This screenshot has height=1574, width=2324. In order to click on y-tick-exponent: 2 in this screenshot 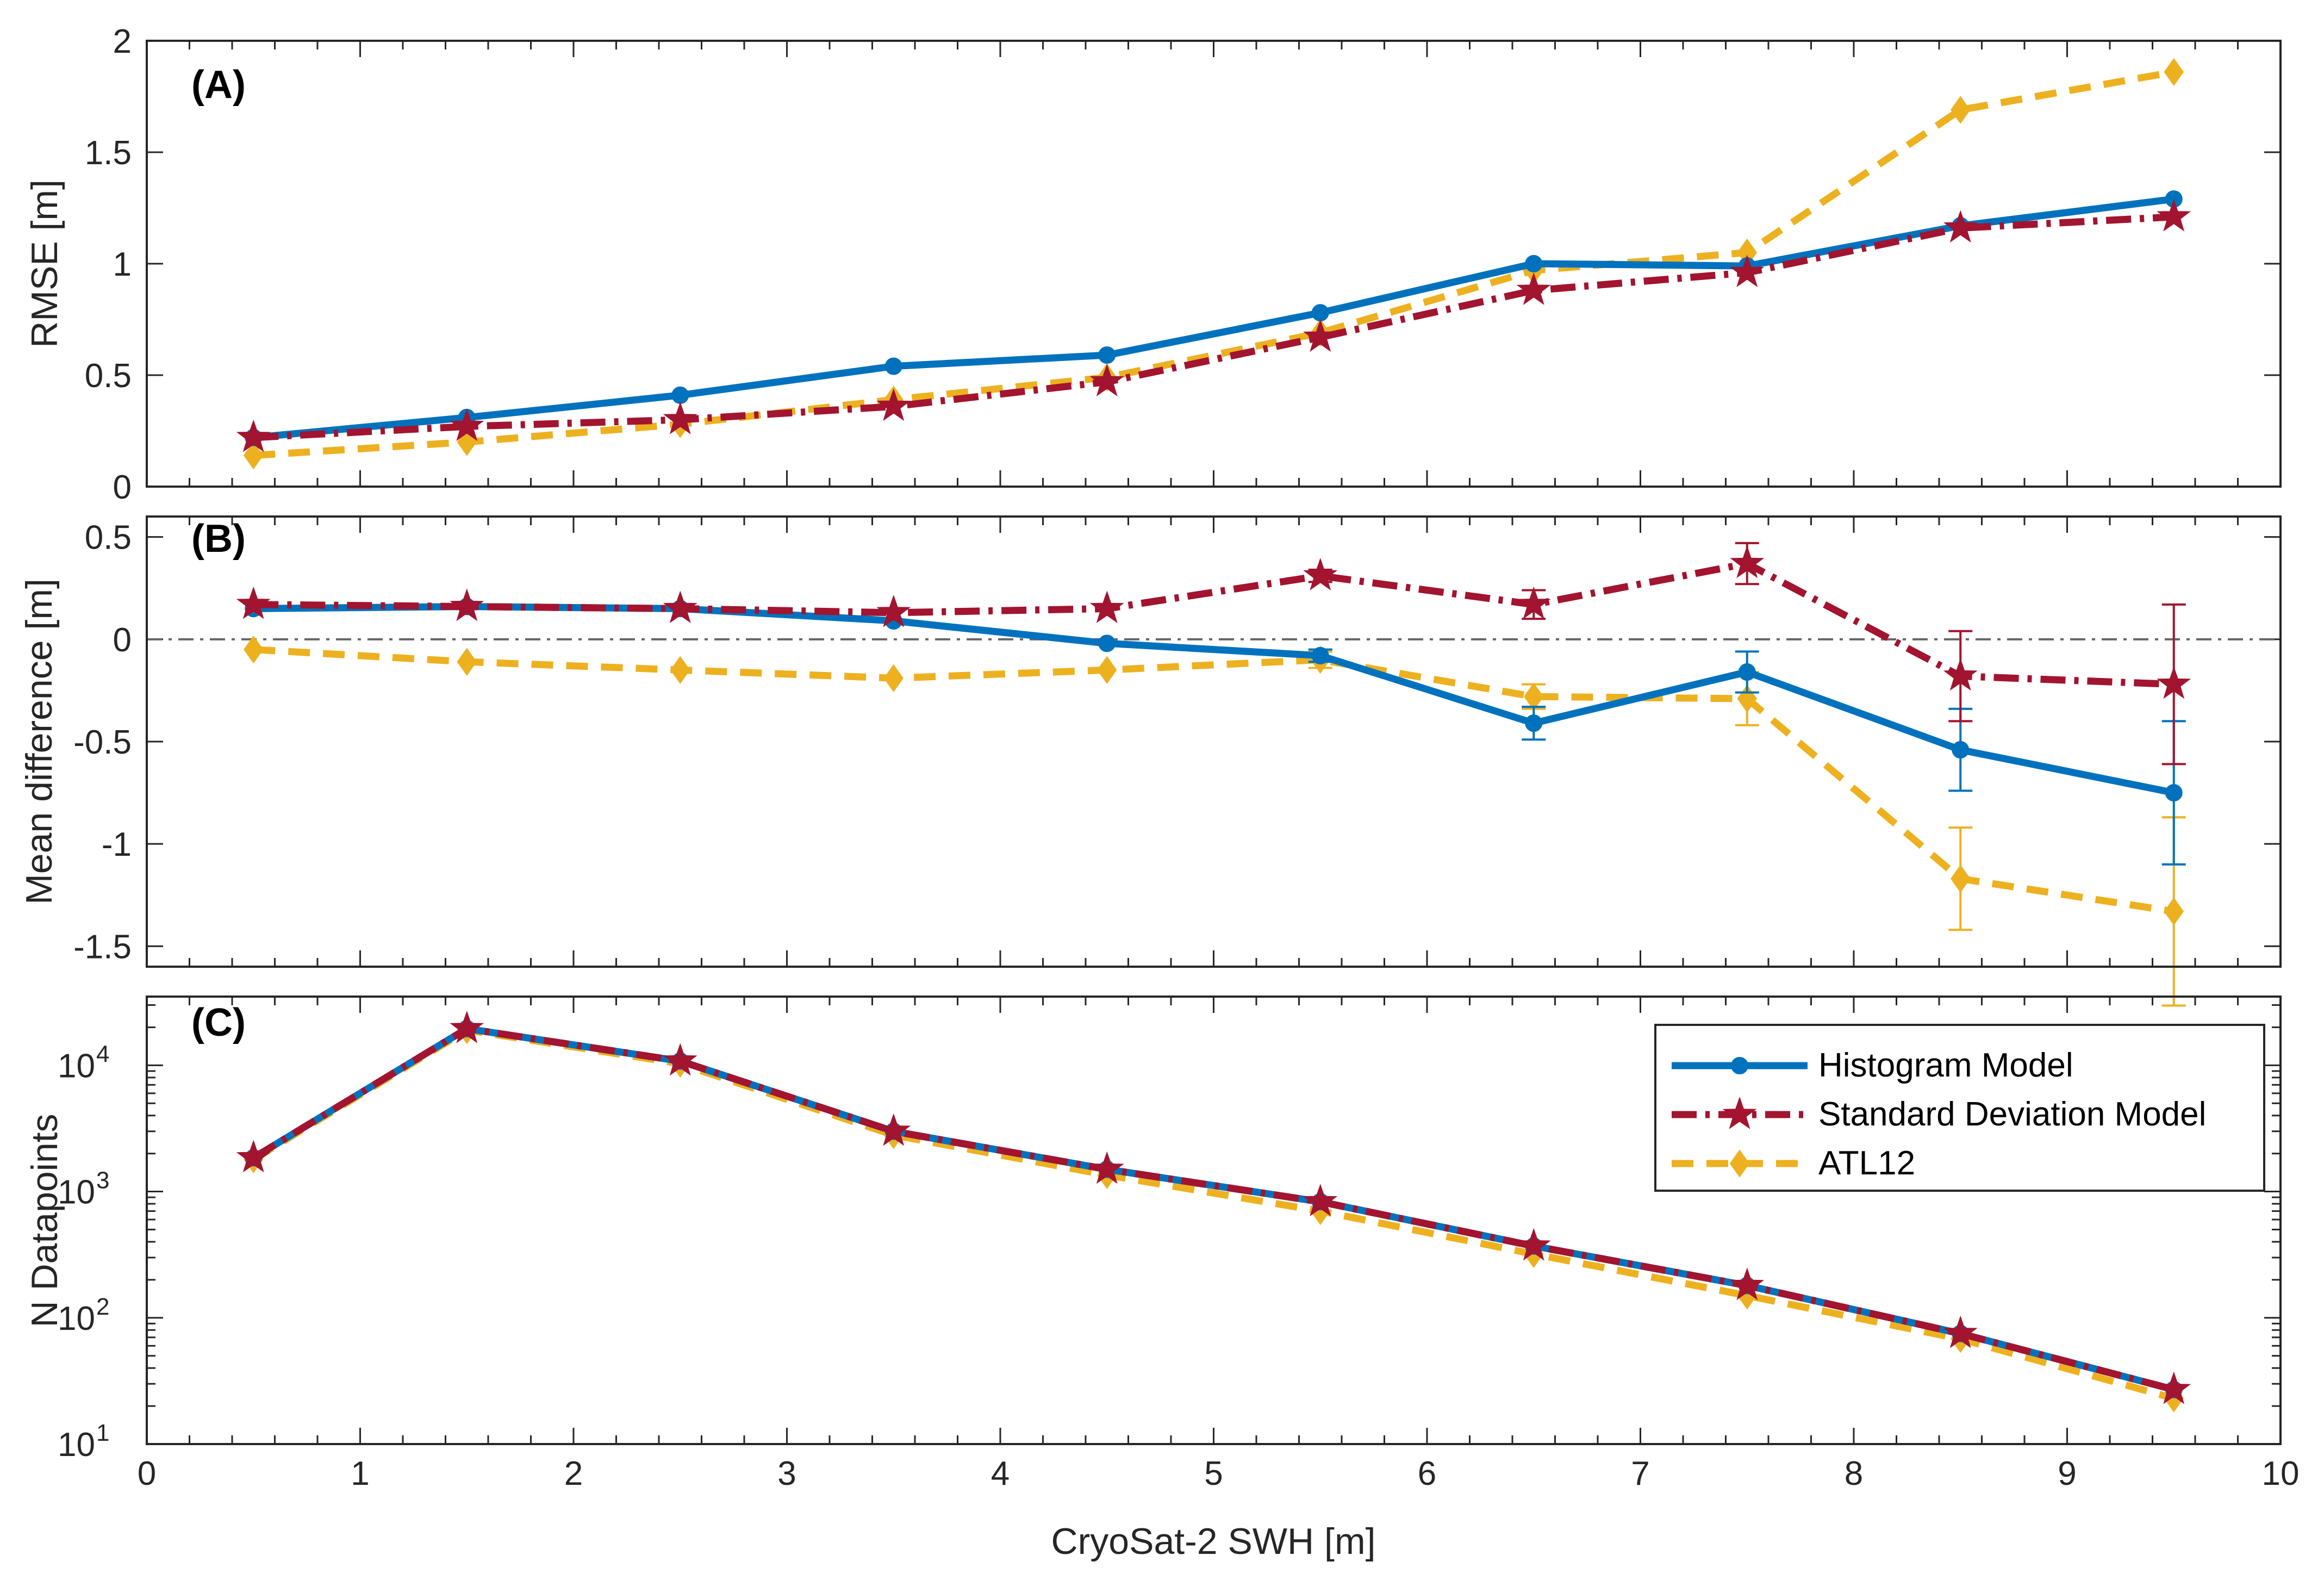, I will do `click(102, 1307)`.